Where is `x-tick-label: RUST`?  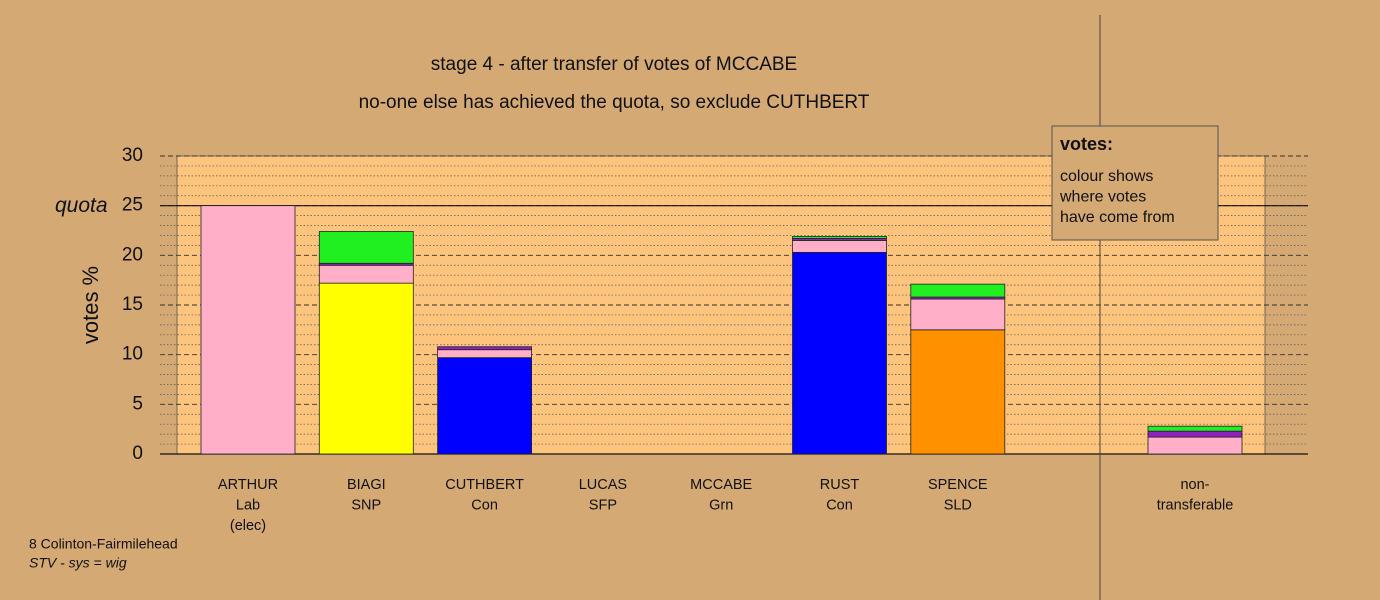
x-tick-label: RUST is located at coordinates (840, 485).